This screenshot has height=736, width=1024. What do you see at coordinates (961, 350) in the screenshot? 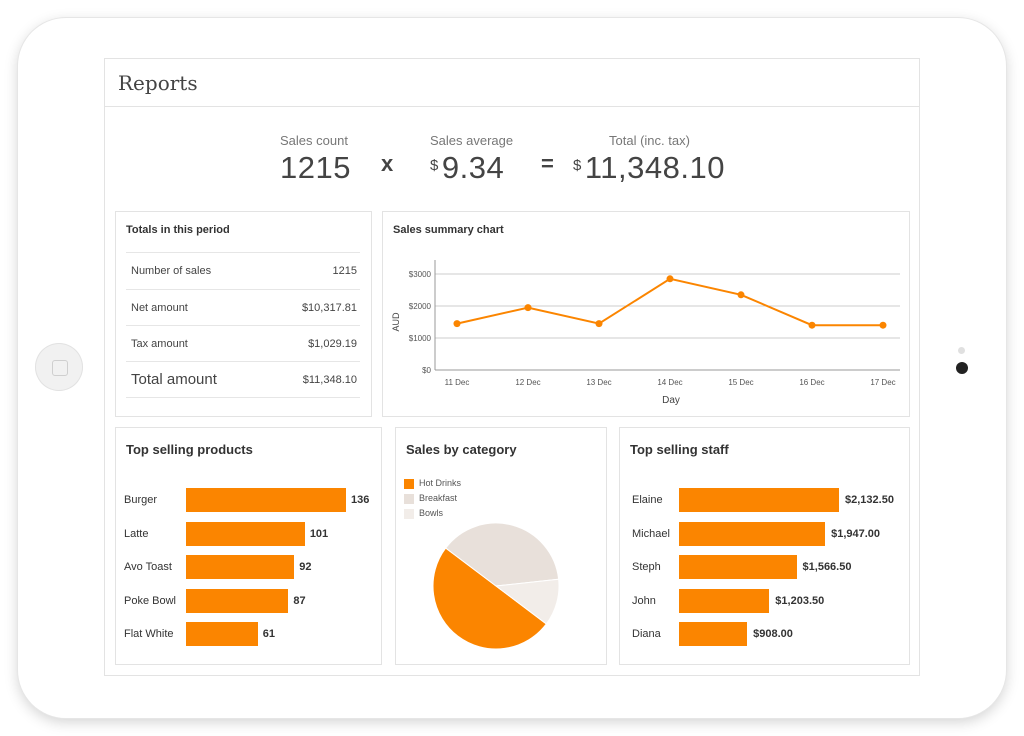
I see `sensor-dot` at bounding box center [961, 350].